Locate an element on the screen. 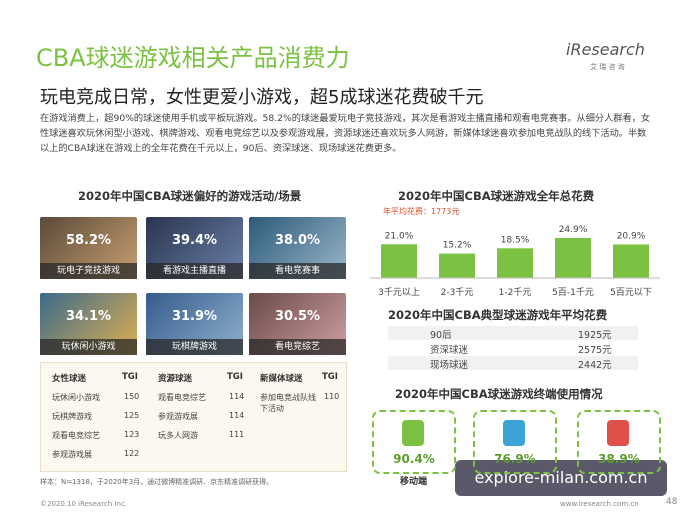  device-label: 移动端 is located at coordinates (414, 482).